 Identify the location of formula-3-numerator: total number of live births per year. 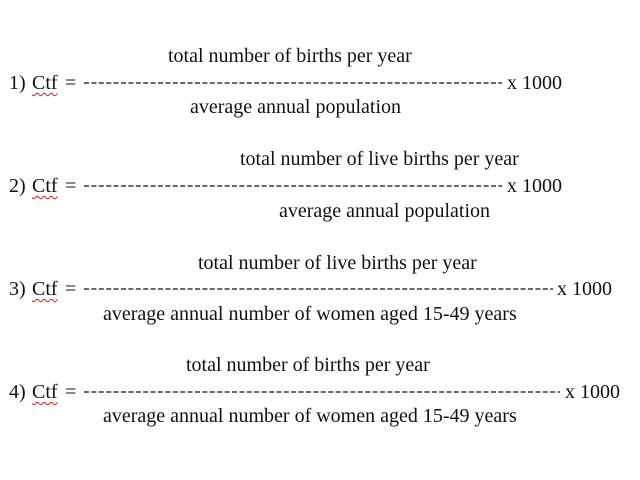
(337, 263).